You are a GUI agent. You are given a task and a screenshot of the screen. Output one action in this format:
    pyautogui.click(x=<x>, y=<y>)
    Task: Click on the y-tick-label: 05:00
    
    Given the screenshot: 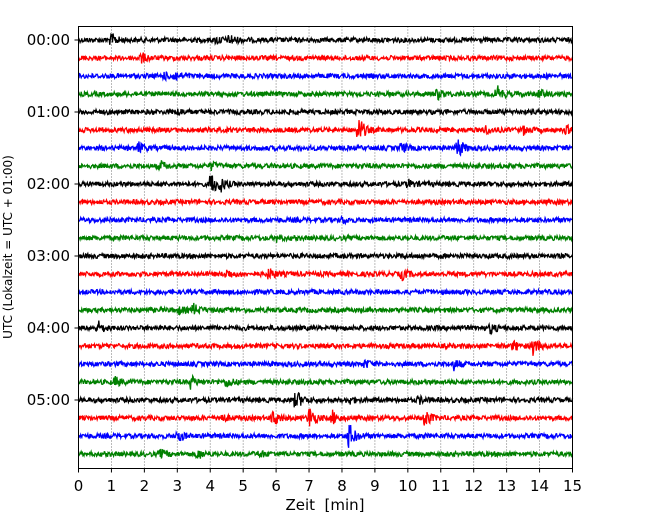 What is the action you would take?
    pyautogui.click(x=48, y=400)
    